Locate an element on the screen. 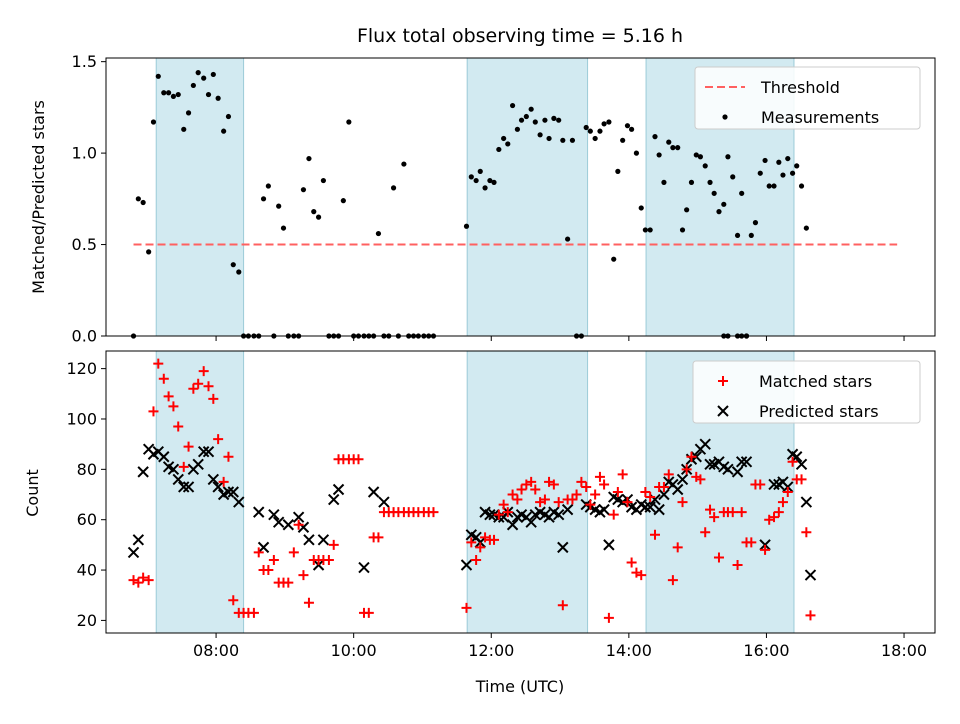  top-ylabel: Matched/Predicted stars is located at coordinates (38, 197).